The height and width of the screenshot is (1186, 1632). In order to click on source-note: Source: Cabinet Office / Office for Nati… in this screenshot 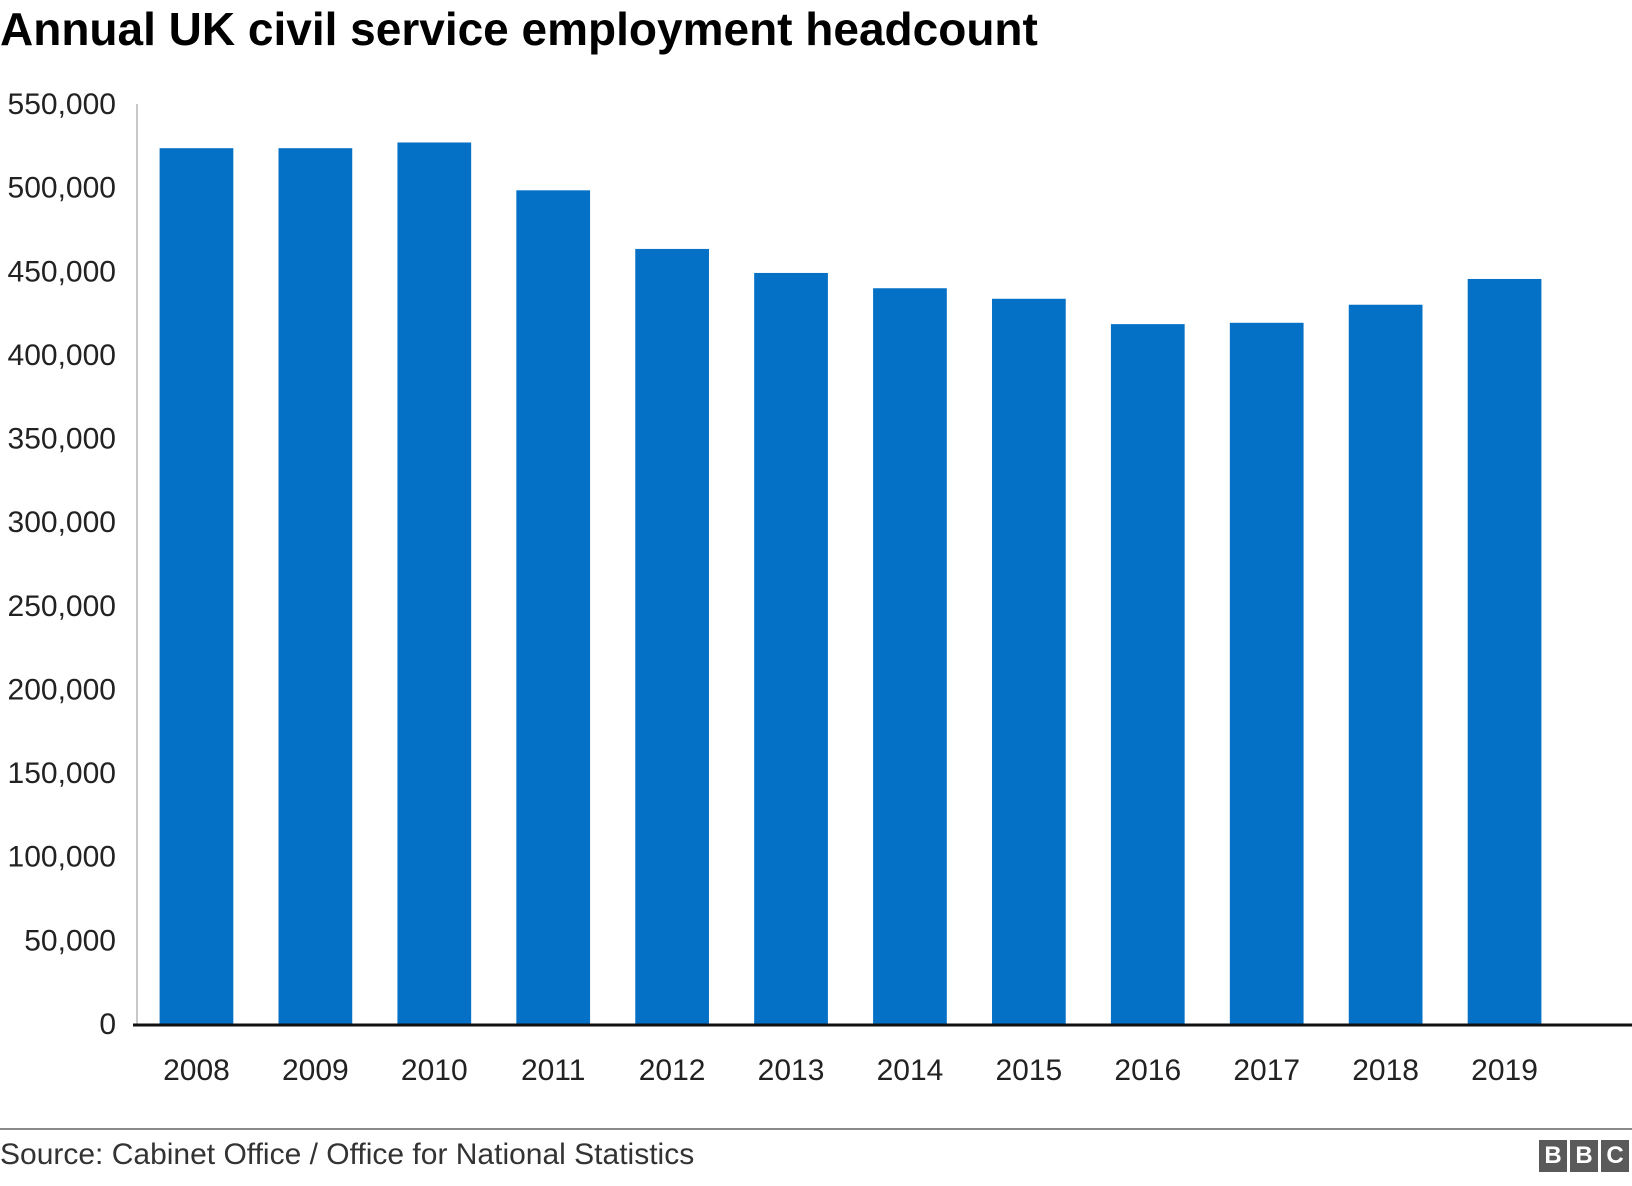, I will do `click(347, 1154)`.